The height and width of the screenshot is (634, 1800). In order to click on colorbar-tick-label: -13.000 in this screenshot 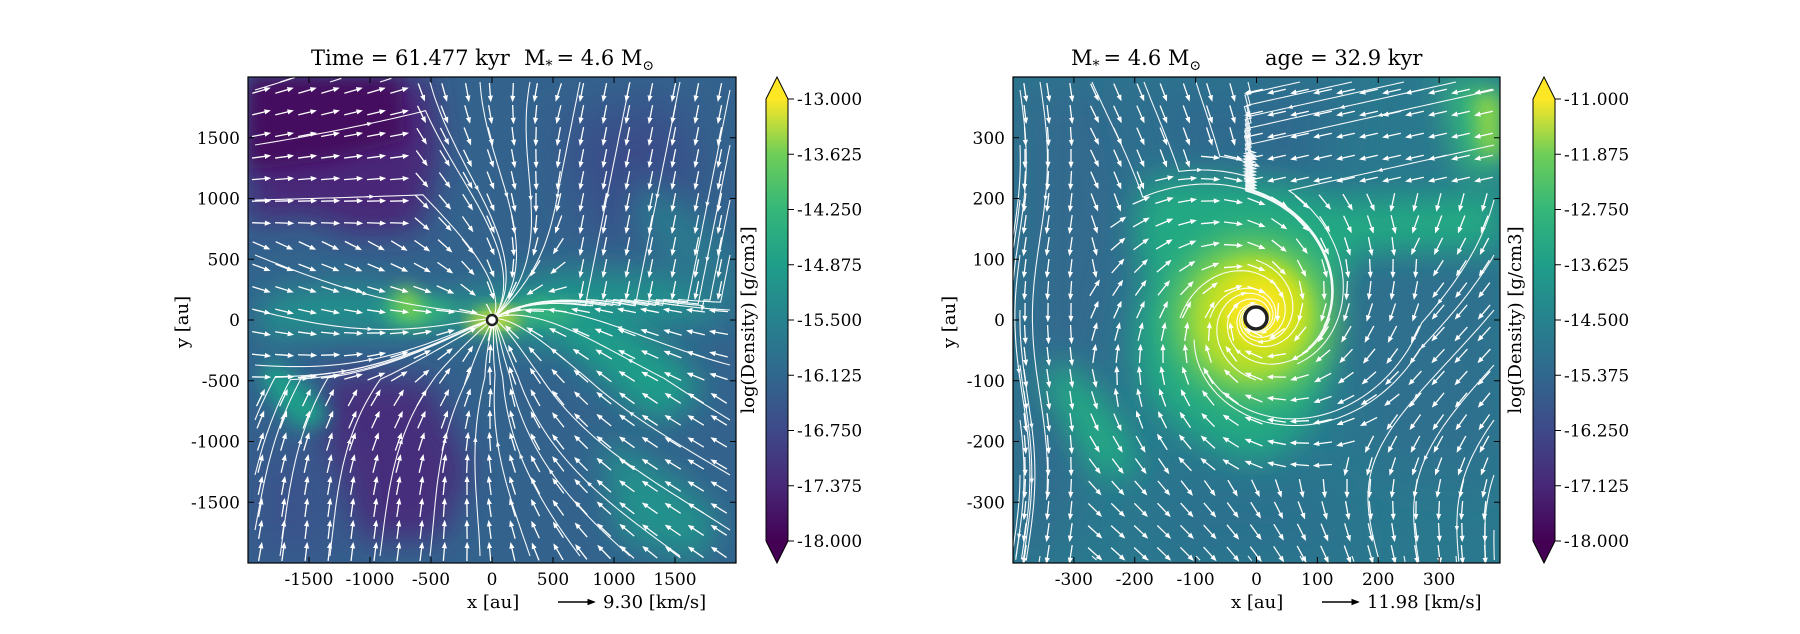, I will do `click(829, 100)`.